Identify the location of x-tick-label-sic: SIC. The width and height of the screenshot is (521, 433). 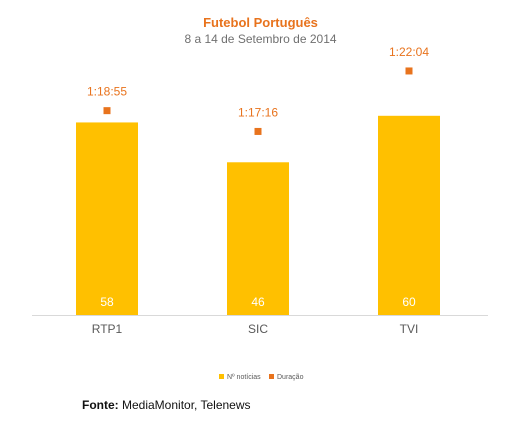
(258, 329).